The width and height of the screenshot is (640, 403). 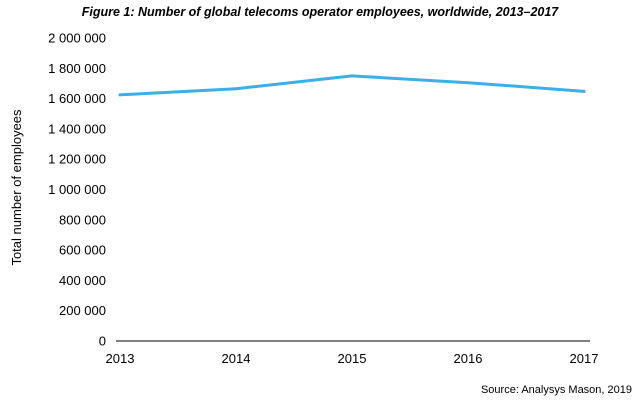 I want to click on source-note: Source: Analysys Mason, 2019, so click(x=556, y=390).